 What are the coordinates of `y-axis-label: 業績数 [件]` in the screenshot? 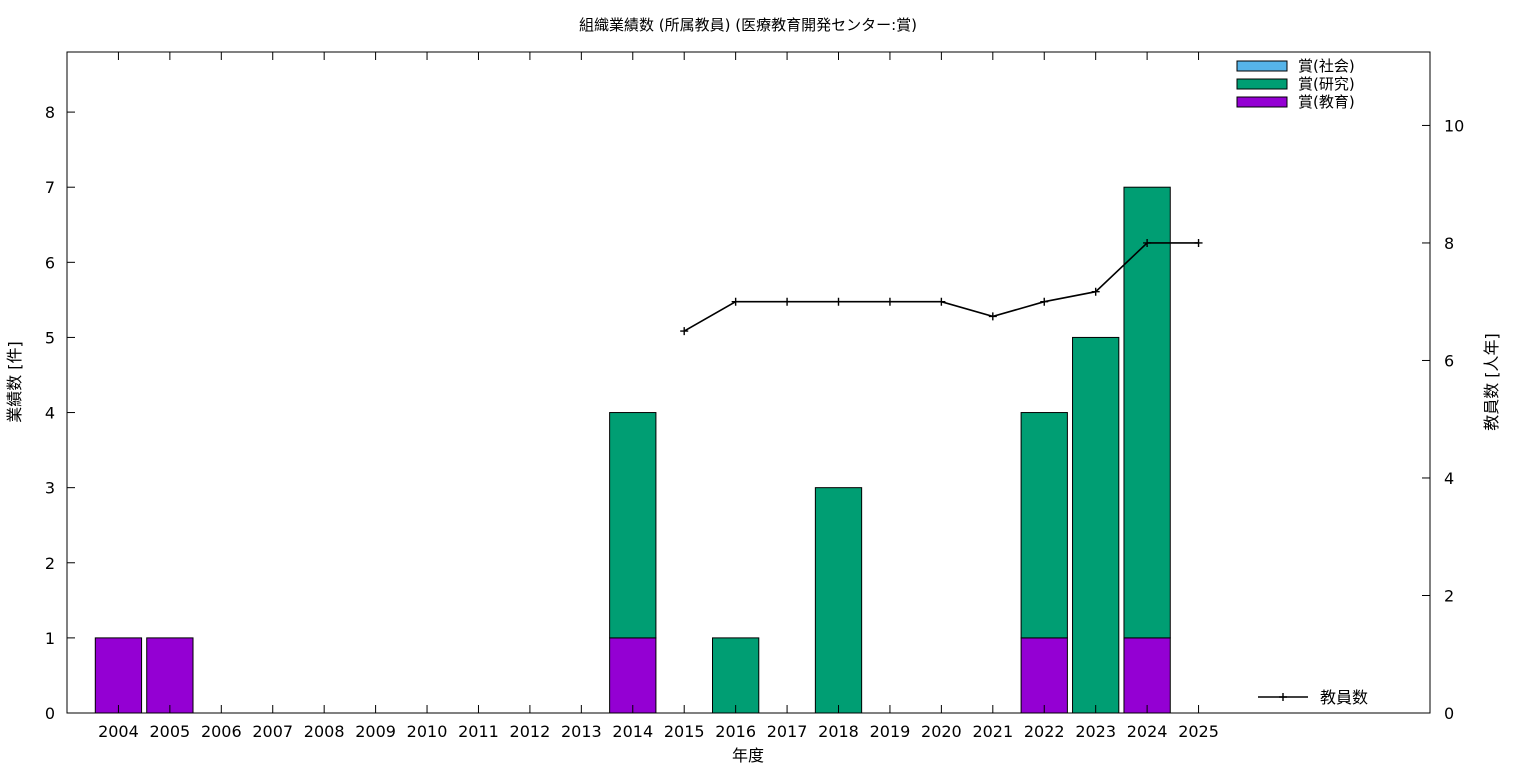 It's located at (14, 382).